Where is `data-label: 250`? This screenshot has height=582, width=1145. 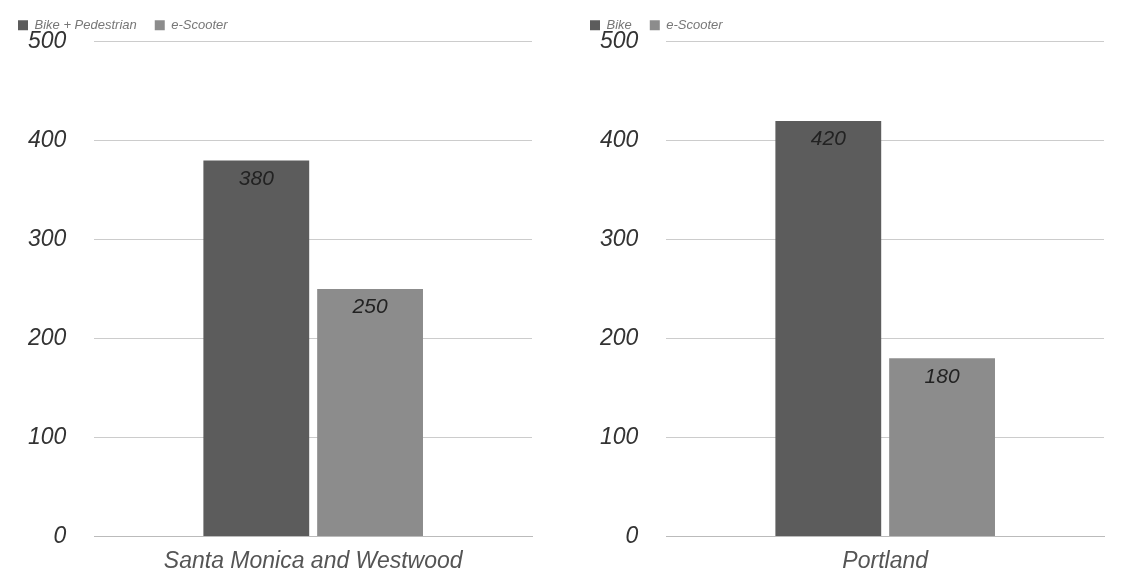 data-label: 250 is located at coordinates (369, 306).